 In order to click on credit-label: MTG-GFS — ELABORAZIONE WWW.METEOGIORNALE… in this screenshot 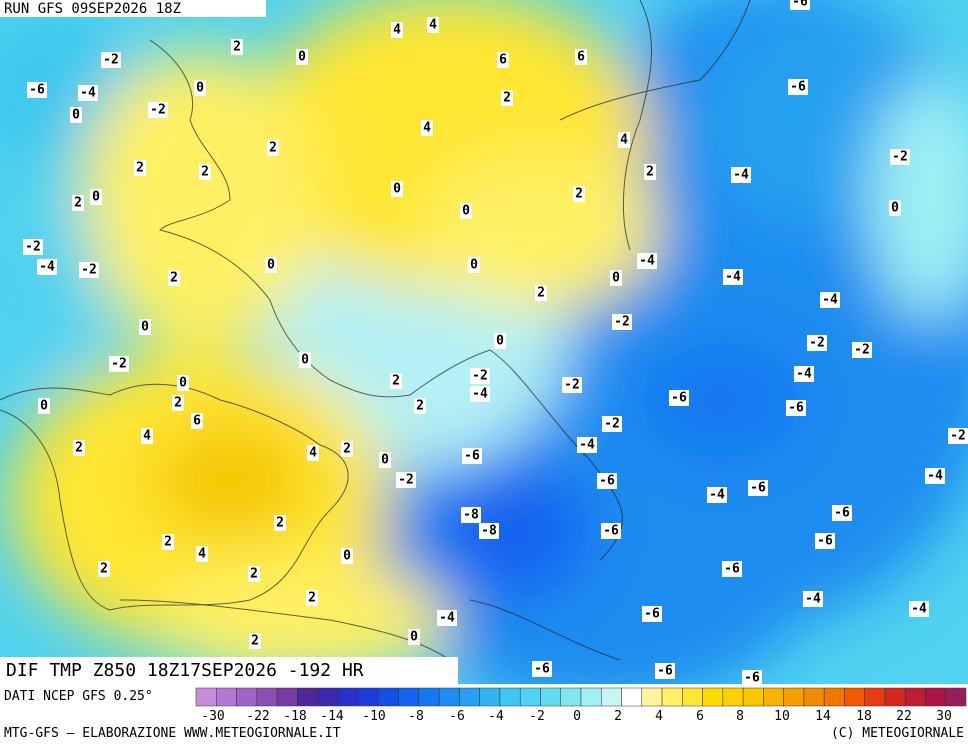, I will do `click(172, 733)`.